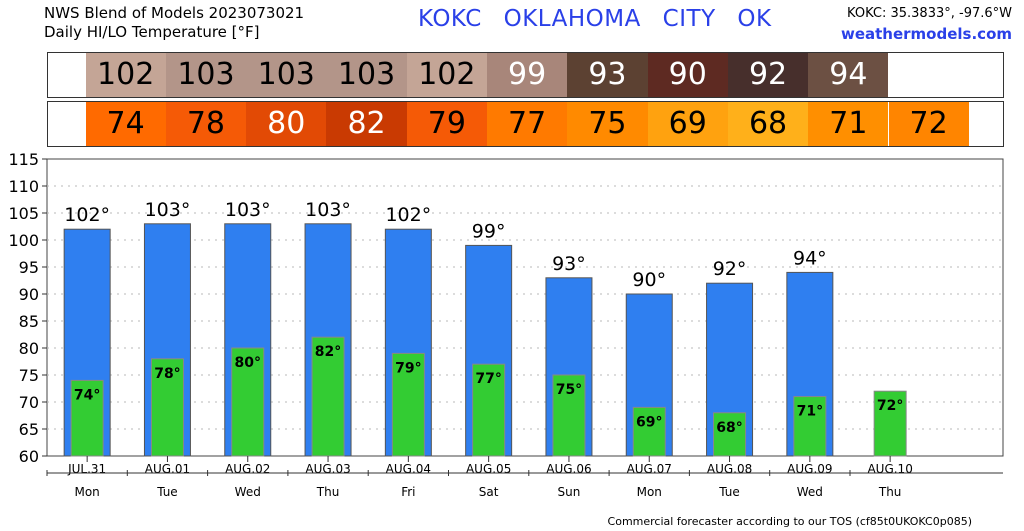 Image resolution: width=1024 pixels, height=531 pixels. I want to click on station-coords: KOKC: 35.3833°, -97.6°W, so click(929, 13).